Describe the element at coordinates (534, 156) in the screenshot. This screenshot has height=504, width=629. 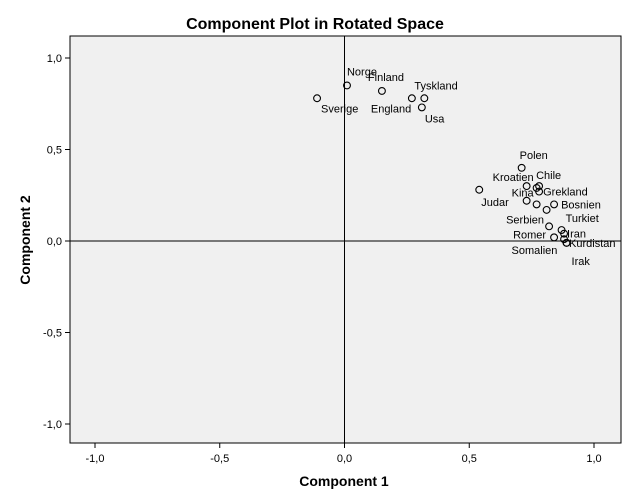
I see `data-point-label: Polen` at that location.